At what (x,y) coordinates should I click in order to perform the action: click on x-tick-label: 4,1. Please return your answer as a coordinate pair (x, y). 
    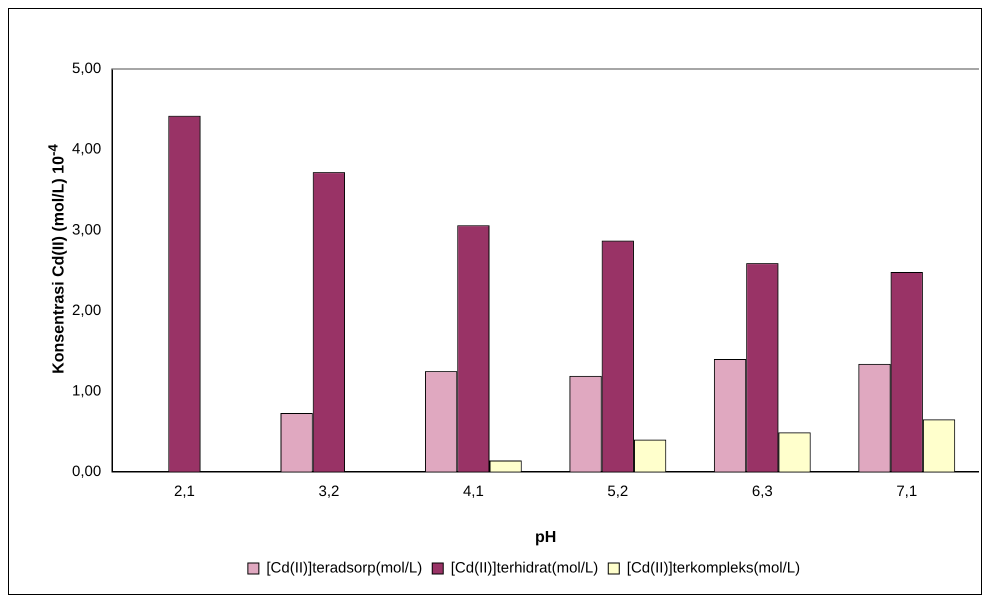
    Looking at the image, I should click on (473, 491).